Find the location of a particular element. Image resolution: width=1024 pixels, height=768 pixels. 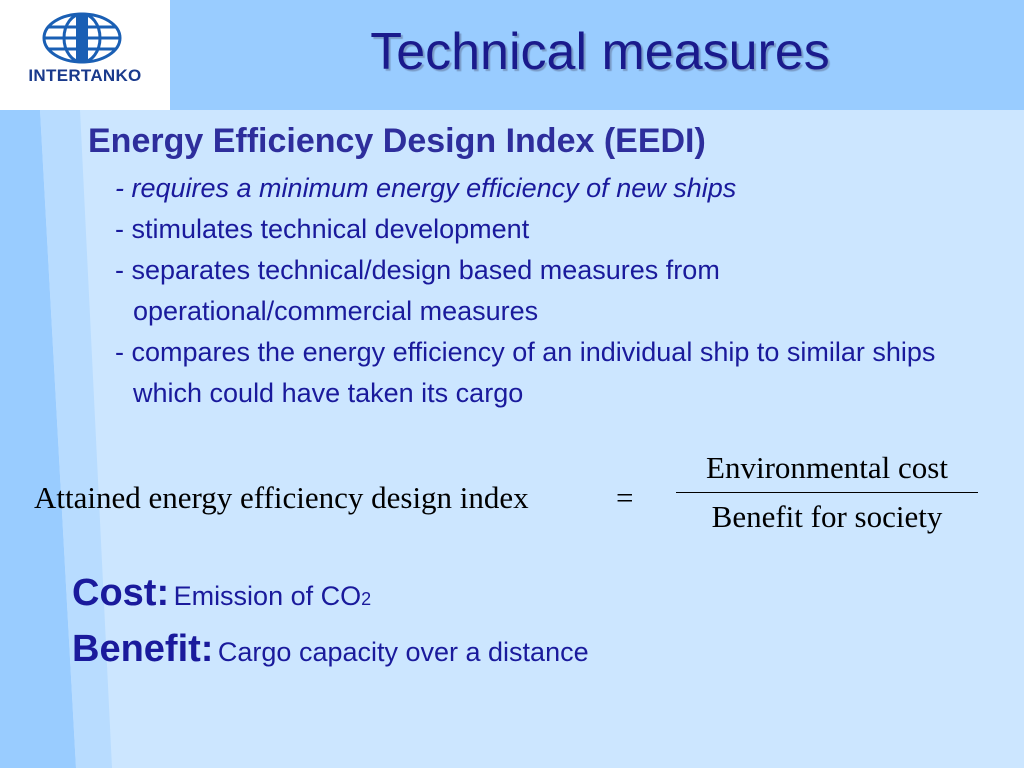

logo-globe is located at coordinates (82, 38).